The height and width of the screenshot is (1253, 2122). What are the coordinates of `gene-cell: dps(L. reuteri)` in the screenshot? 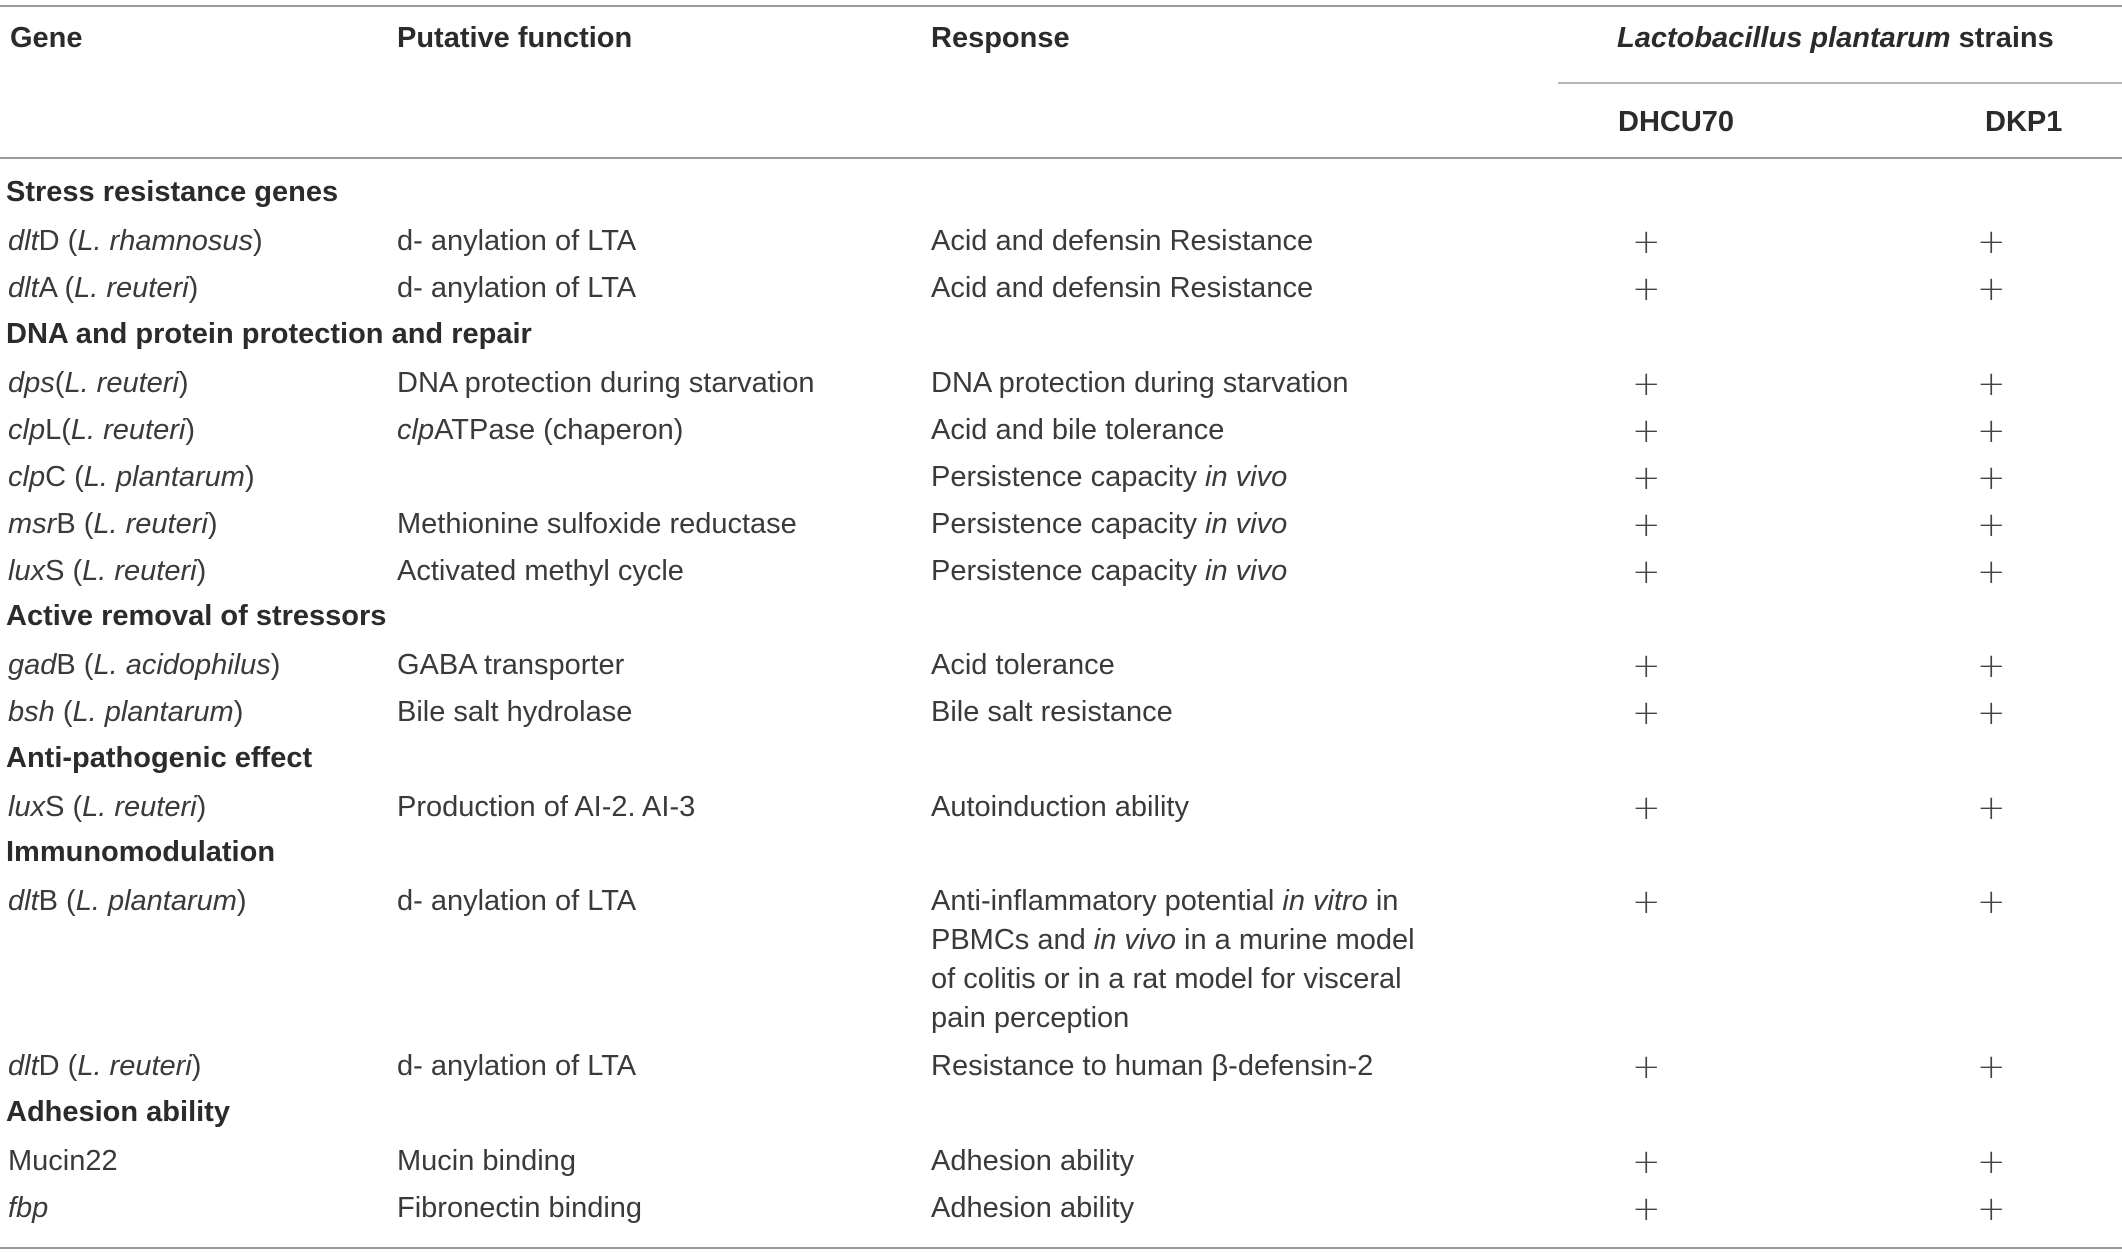 It's located at (98, 383).